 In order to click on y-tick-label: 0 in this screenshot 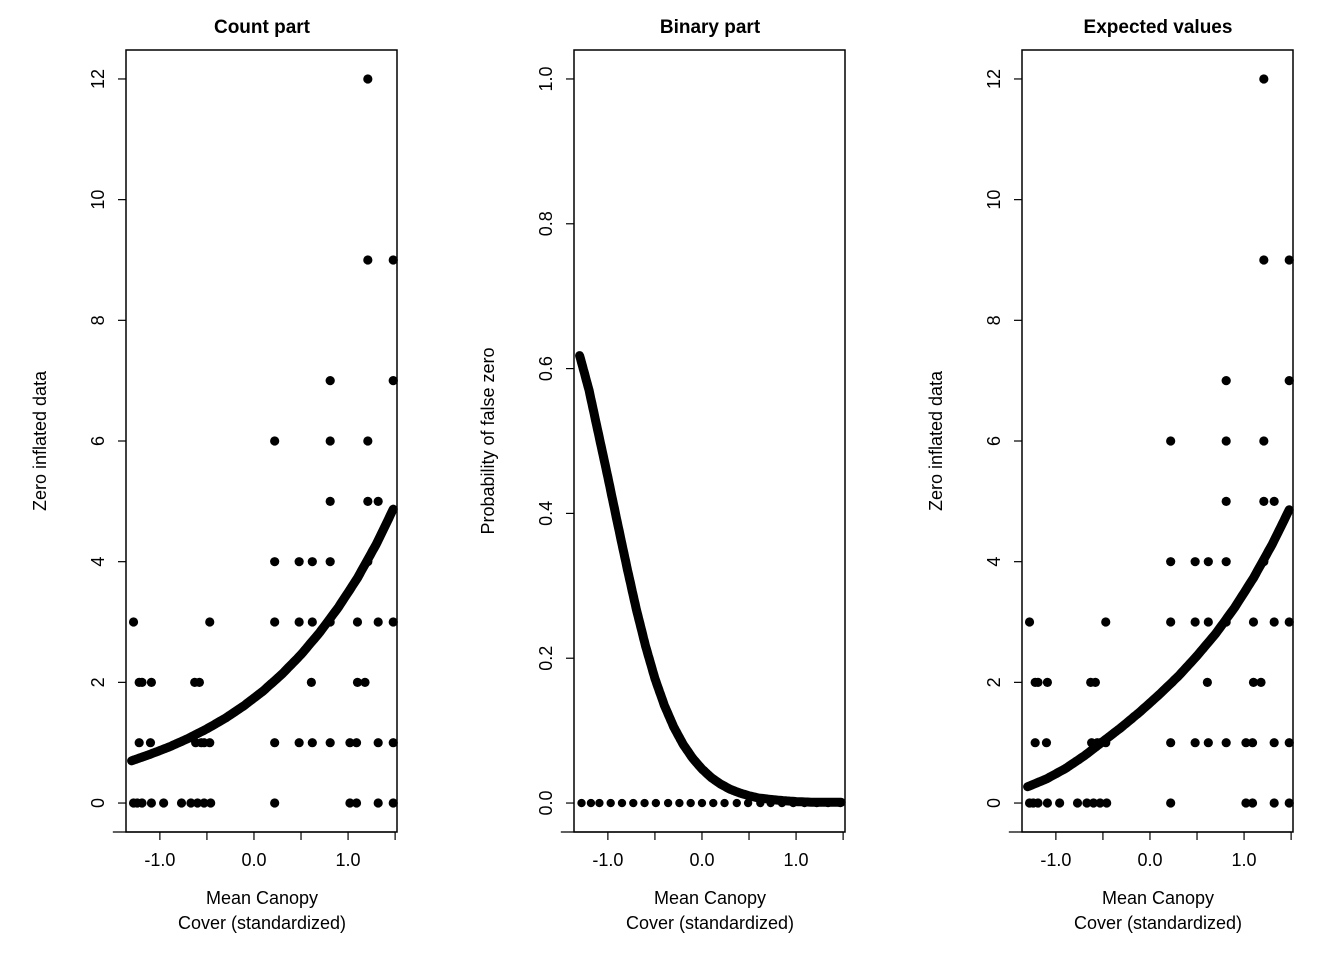, I will do `click(98, 803)`.